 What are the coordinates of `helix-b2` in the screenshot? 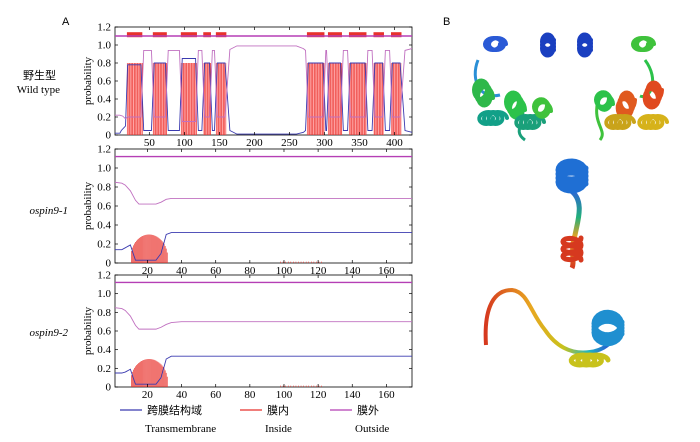 It's located at (643, 44).